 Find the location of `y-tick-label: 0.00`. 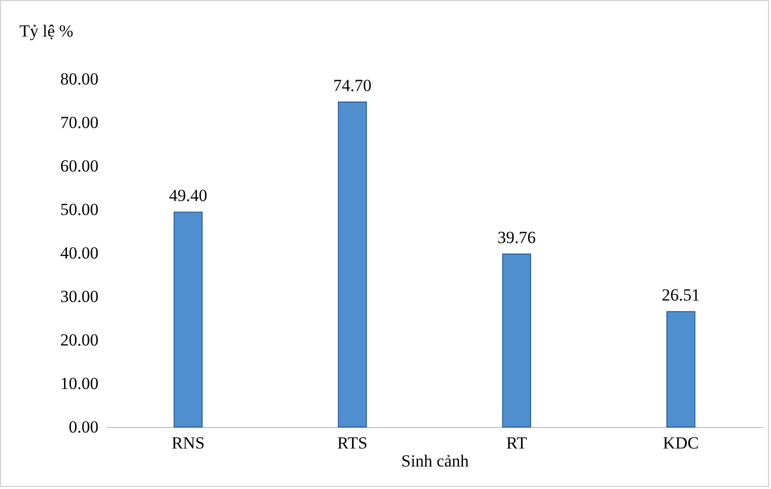

y-tick-label: 0.00 is located at coordinates (83, 427).